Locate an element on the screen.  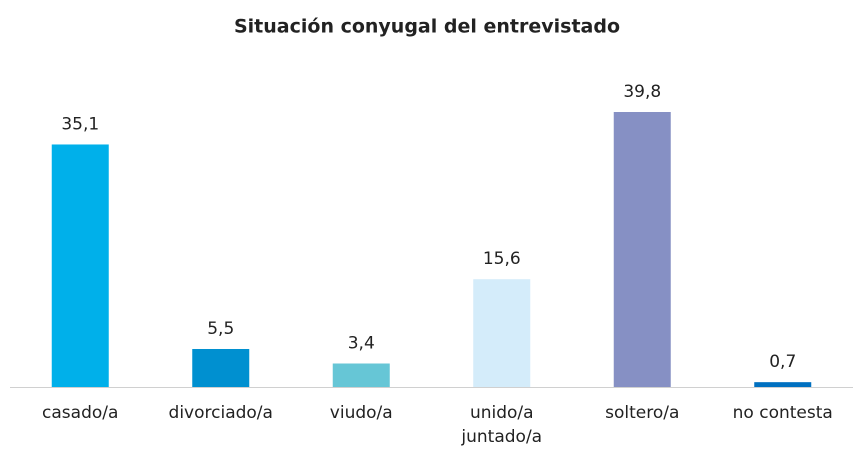
value-label: 15,6 is located at coordinates (502, 259).